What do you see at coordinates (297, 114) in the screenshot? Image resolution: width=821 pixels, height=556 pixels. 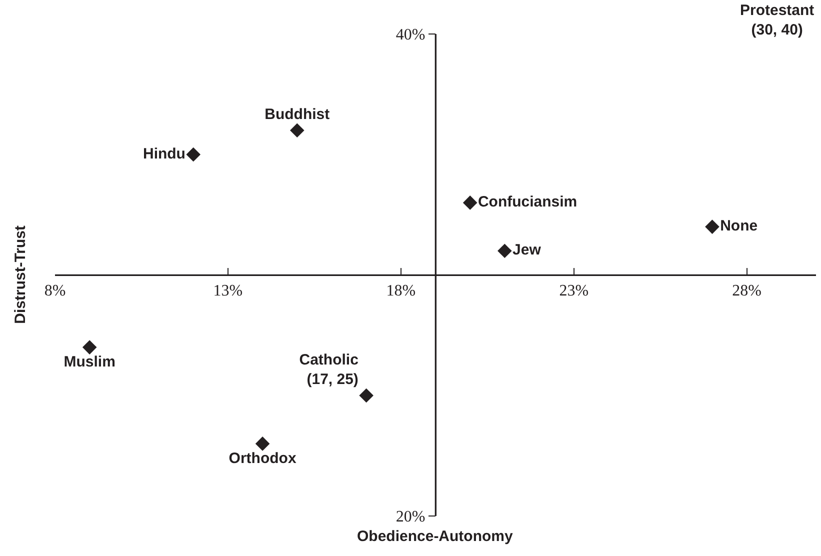 I see `series-label: Buddhist` at bounding box center [297, 114].